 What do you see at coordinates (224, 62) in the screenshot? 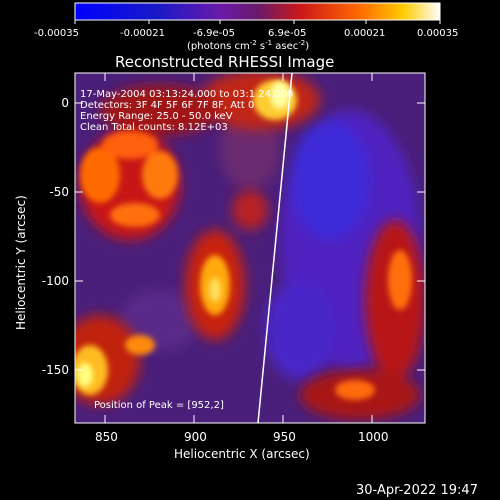
I see `plot-title: Reconstructed RHESSI Image` at bounding box center [224, 62].